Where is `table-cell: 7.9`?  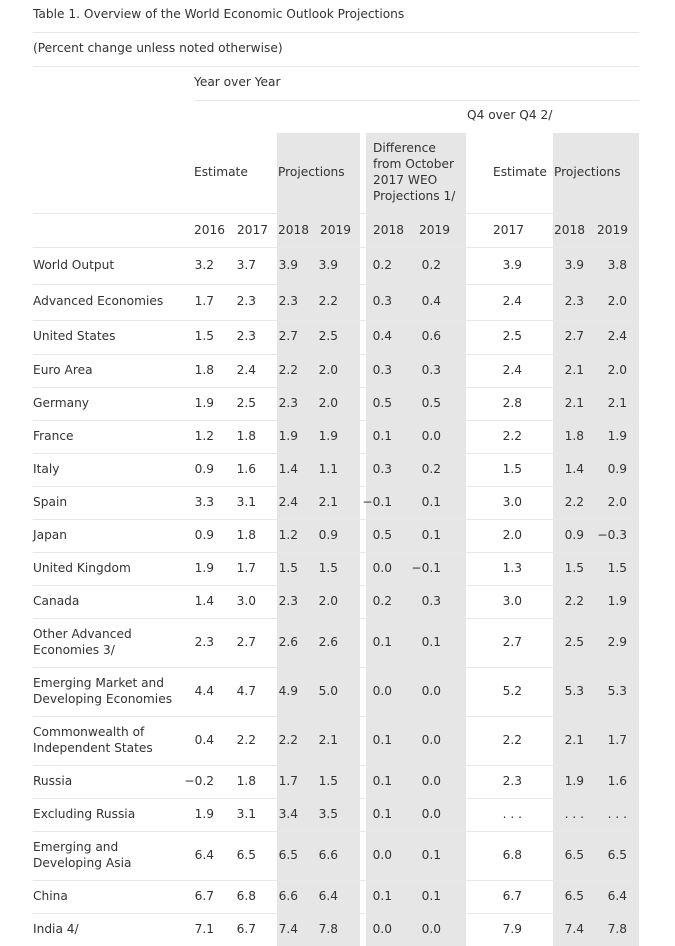
table-cell: 7.9 is located at coordinates (512, 929).